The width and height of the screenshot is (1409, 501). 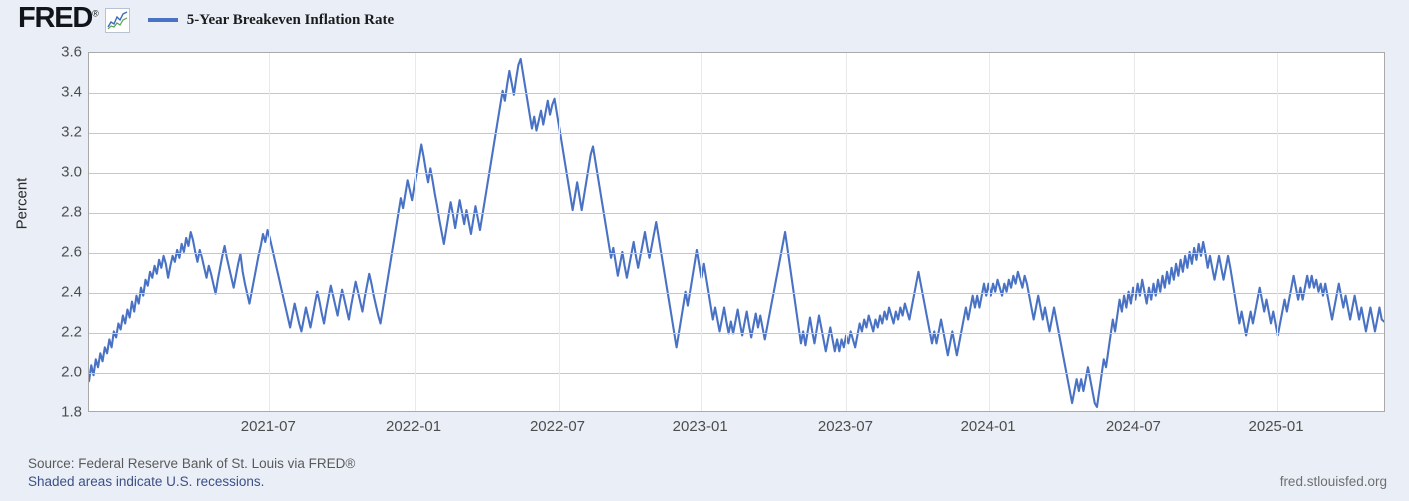 I want to click on y-tick-label: 3.2, so click(x=71, y=132).